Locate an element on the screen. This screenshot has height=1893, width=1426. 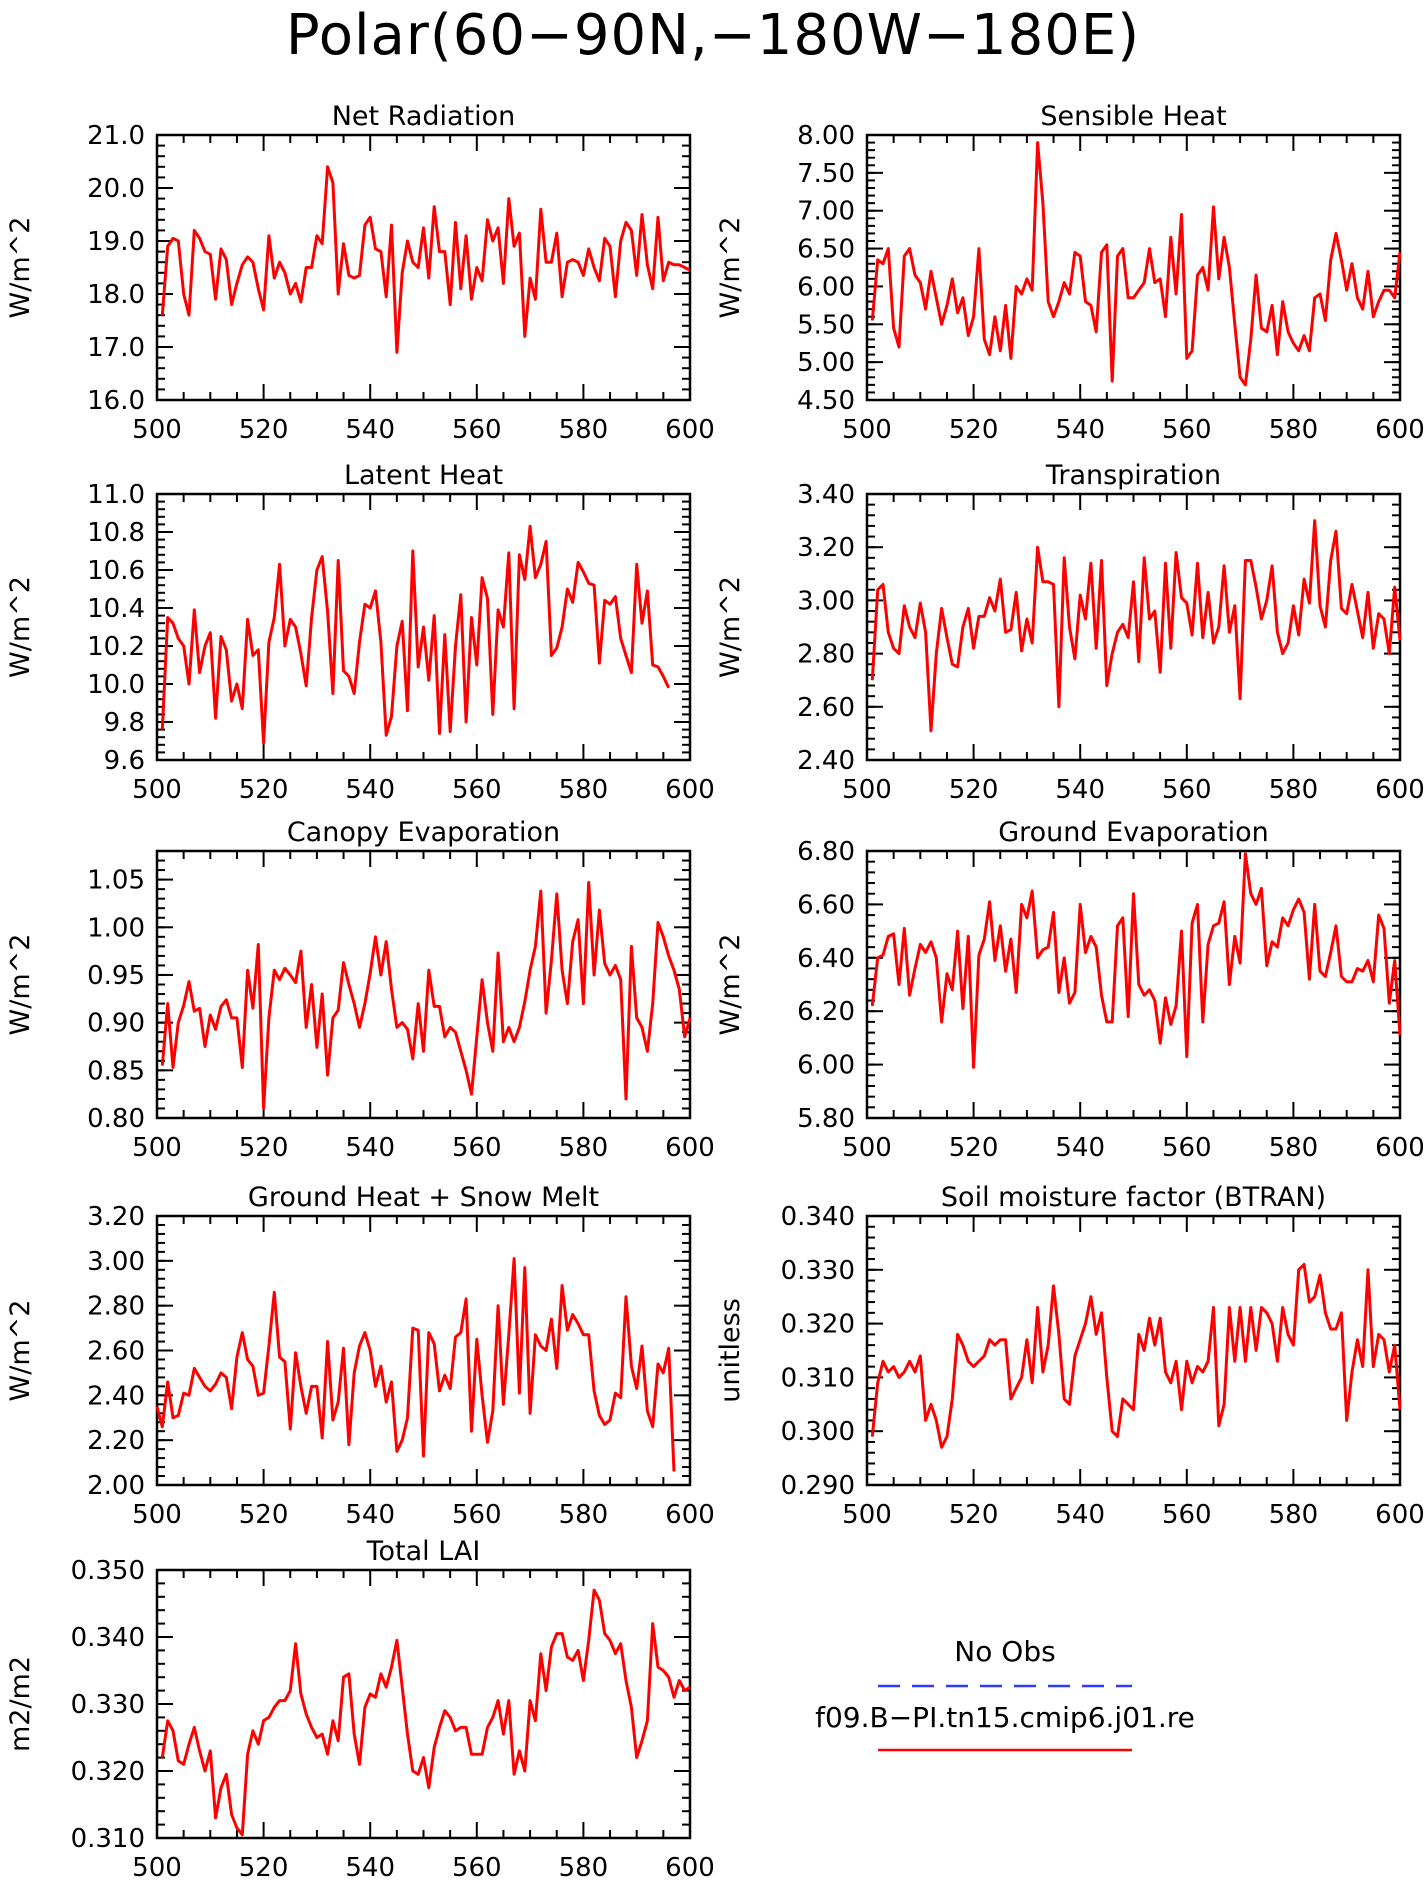
y-tick-label: 9.6 is located at coordinates (124, 761).